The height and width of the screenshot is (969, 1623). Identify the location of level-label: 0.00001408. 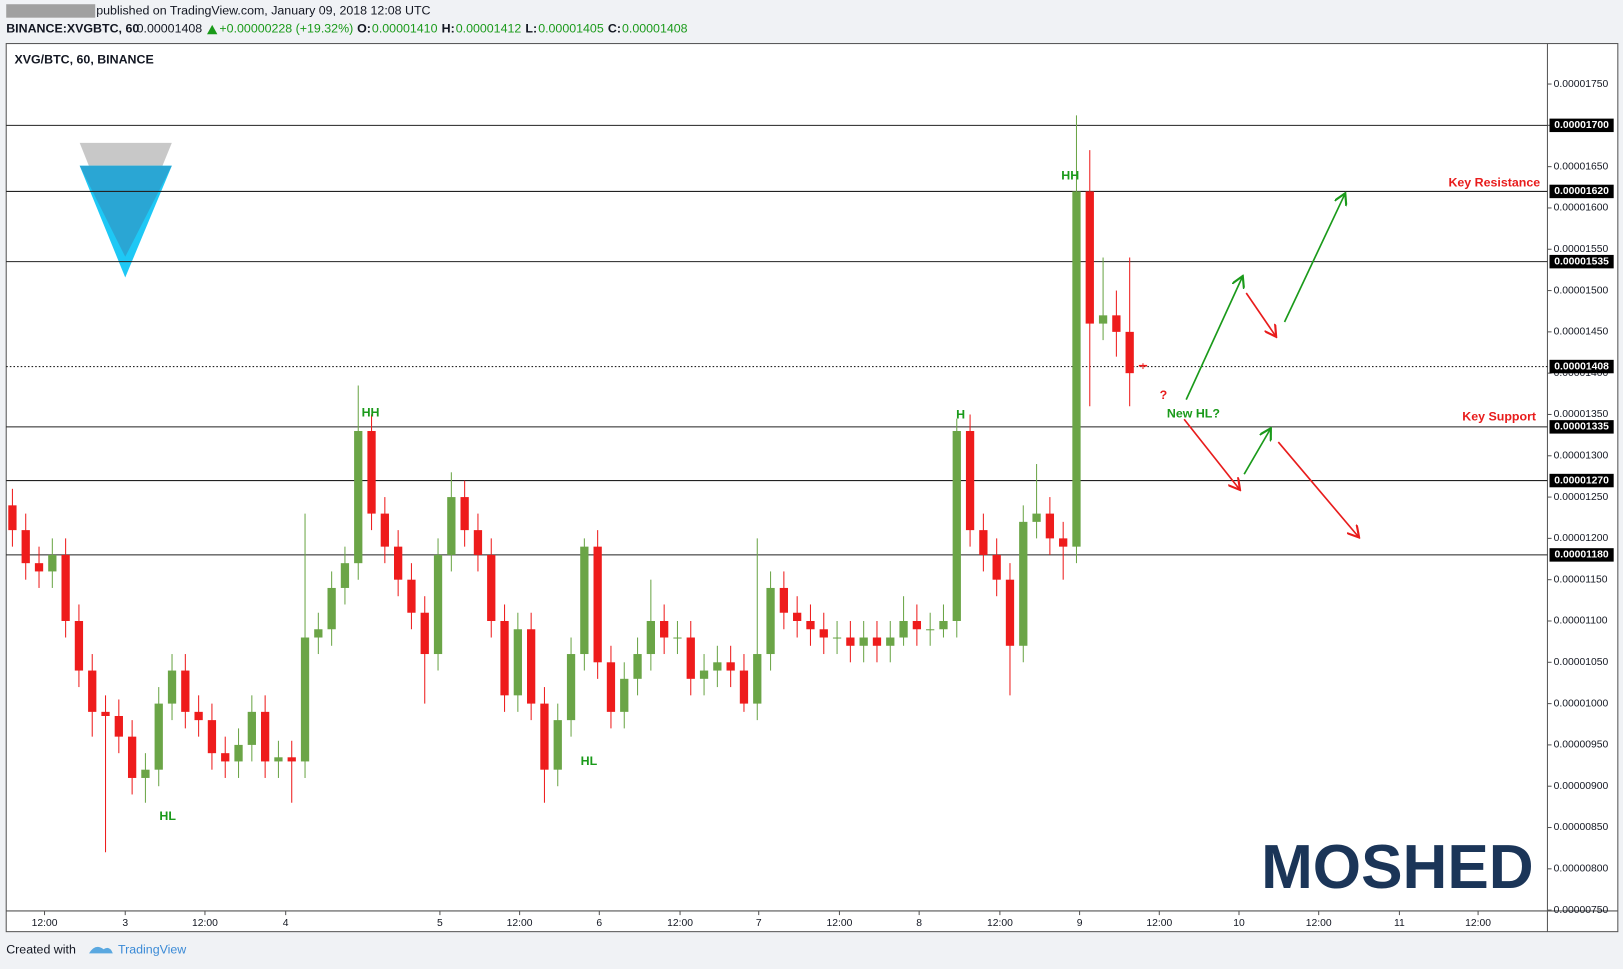
(1581, 366).